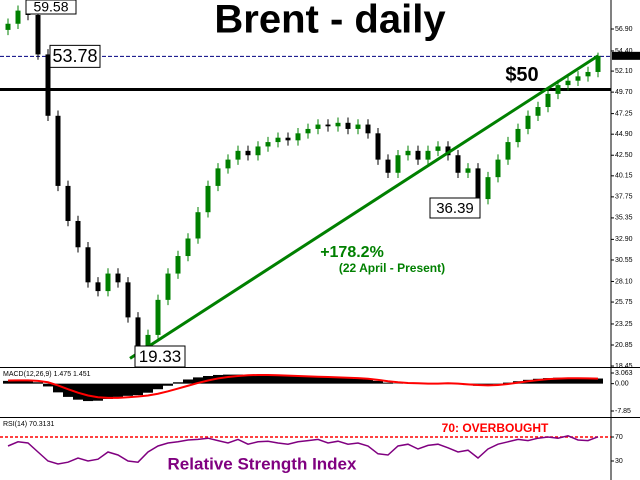 The image size is (640, 480). What do you see at coordinates (619, 461) in the screenshot?
I see `y-tick-label: 30` at bounding box center [619, 461].